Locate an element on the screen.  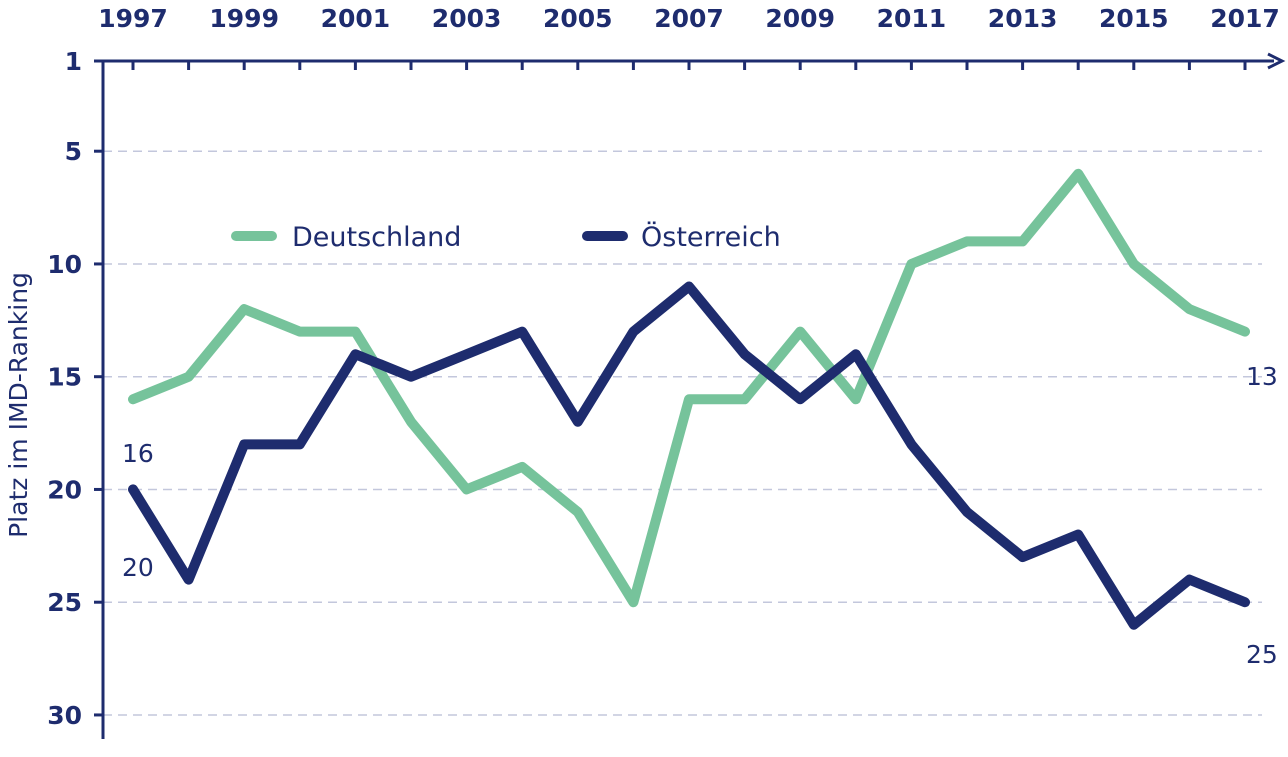
legend: Deutschland Österreich is located at coordinates (506, 237).